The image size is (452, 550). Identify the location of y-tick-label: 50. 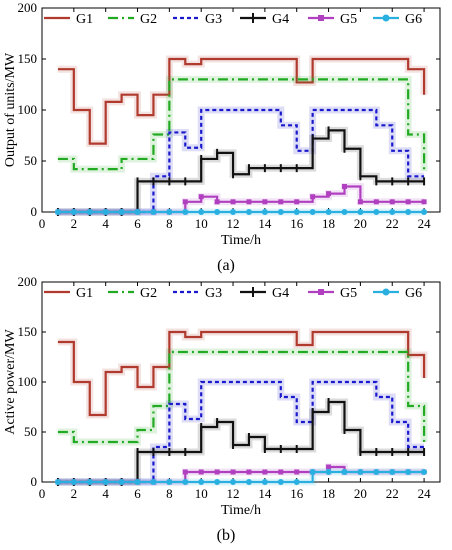
(30, 160).